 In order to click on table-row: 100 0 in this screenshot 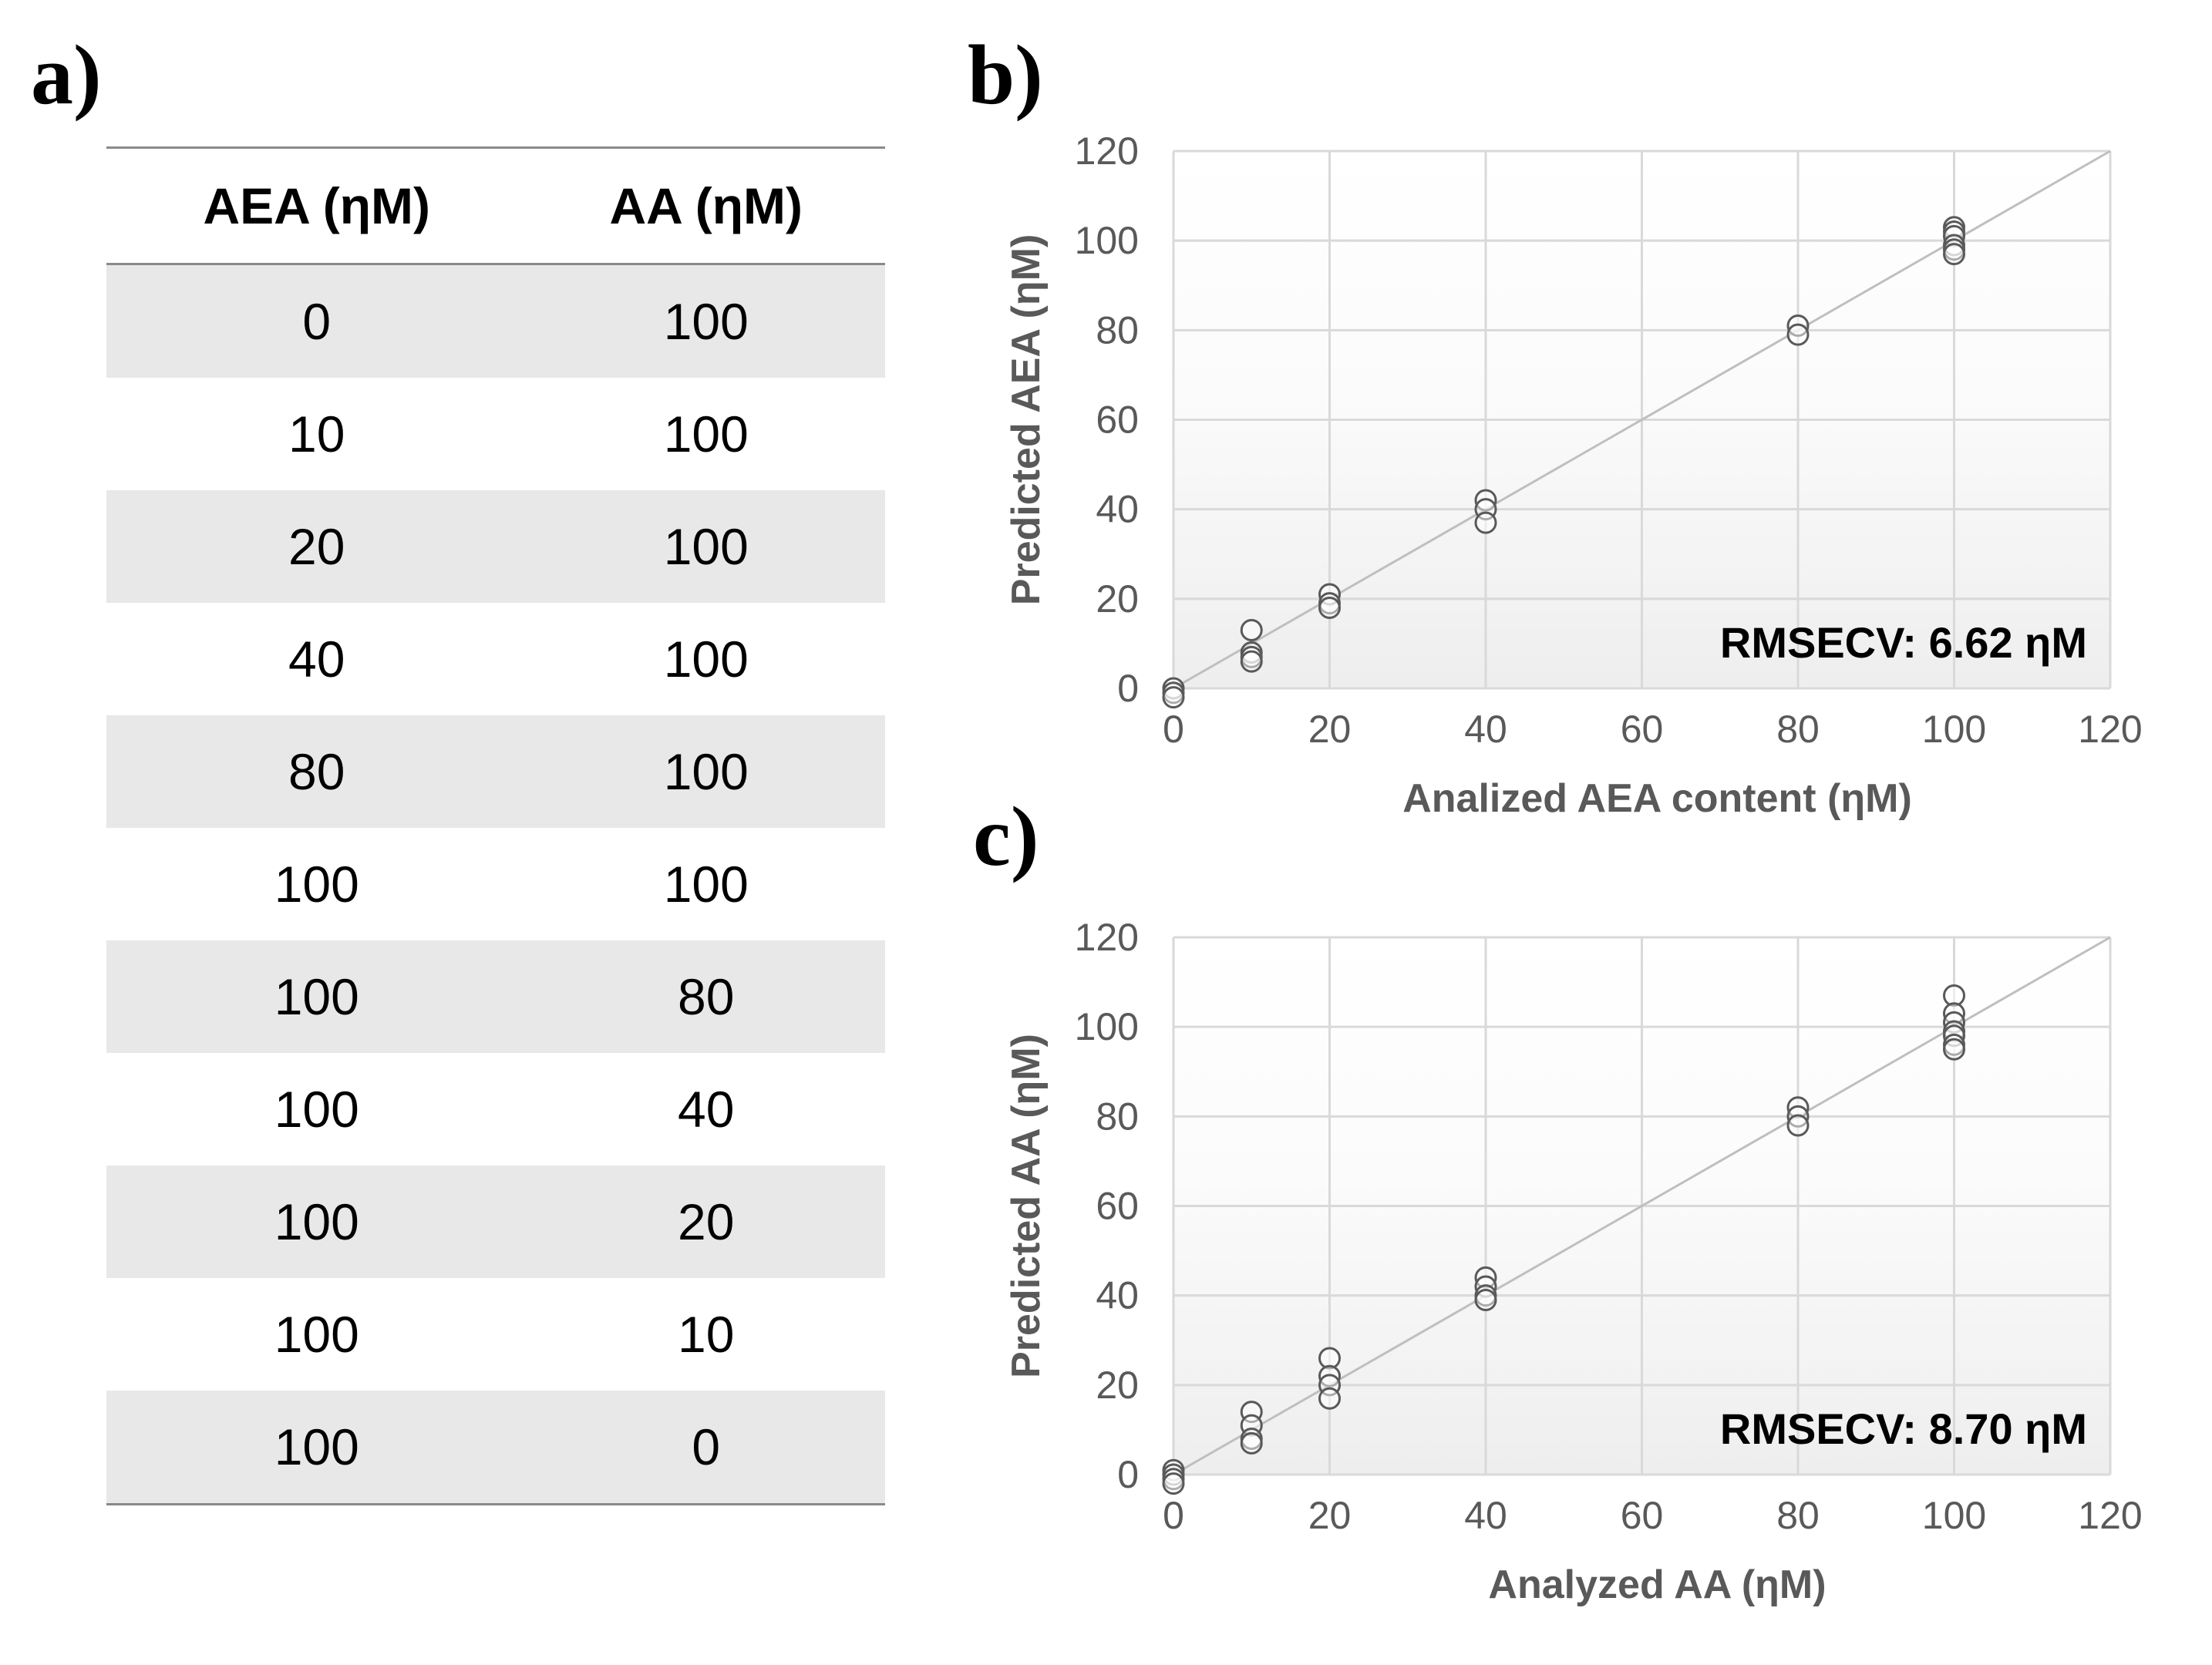, I will do `click(495, 1448)`.